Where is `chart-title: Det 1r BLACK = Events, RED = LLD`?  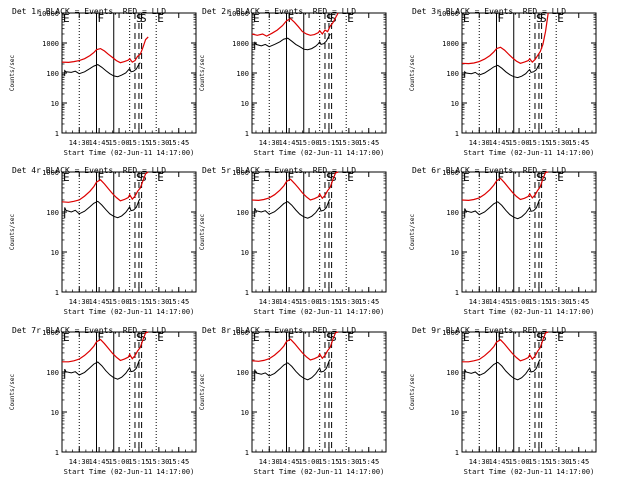 chart-title: Det 1r BLACK = Events, RED = LLD is located at coordinates (89, 11).